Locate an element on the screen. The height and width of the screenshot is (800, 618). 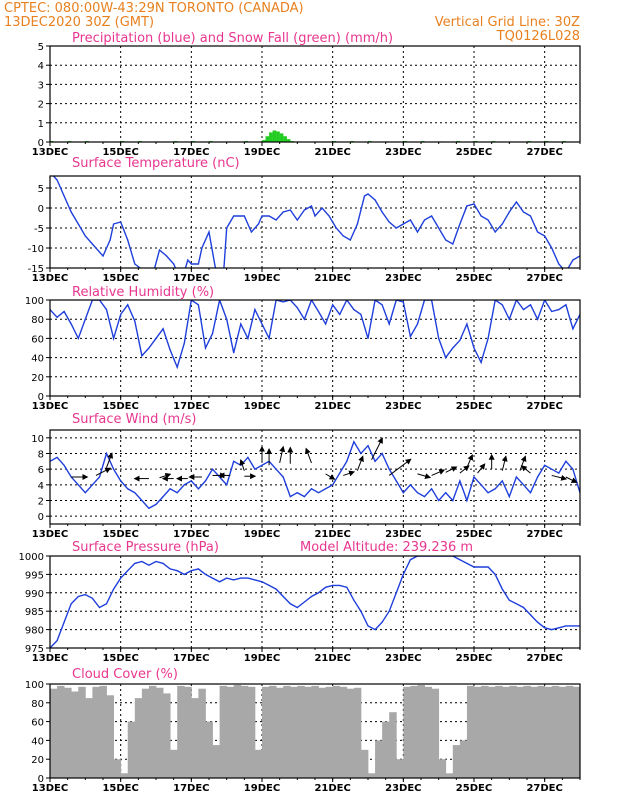
pressure-line is located at coordinates (315, 602).